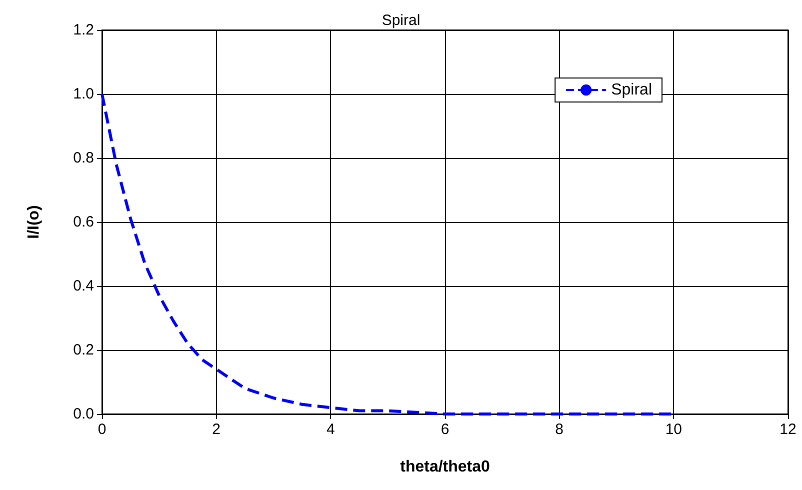 The height and width of the screenshot is (490, 802). Describe the element at coordinates (673, 429) in the screenshot. I see `x-tick-label: 10` at that location.